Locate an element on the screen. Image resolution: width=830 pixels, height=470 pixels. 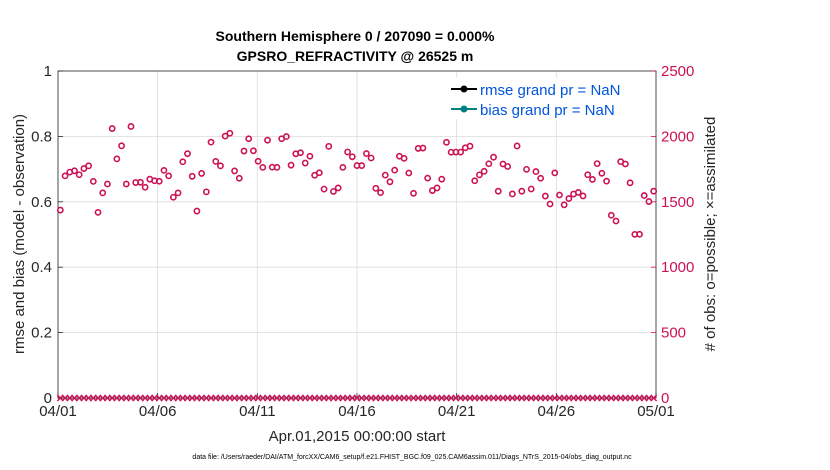
y-right-tick-label: 2500 is located at coordinates (677, 71).